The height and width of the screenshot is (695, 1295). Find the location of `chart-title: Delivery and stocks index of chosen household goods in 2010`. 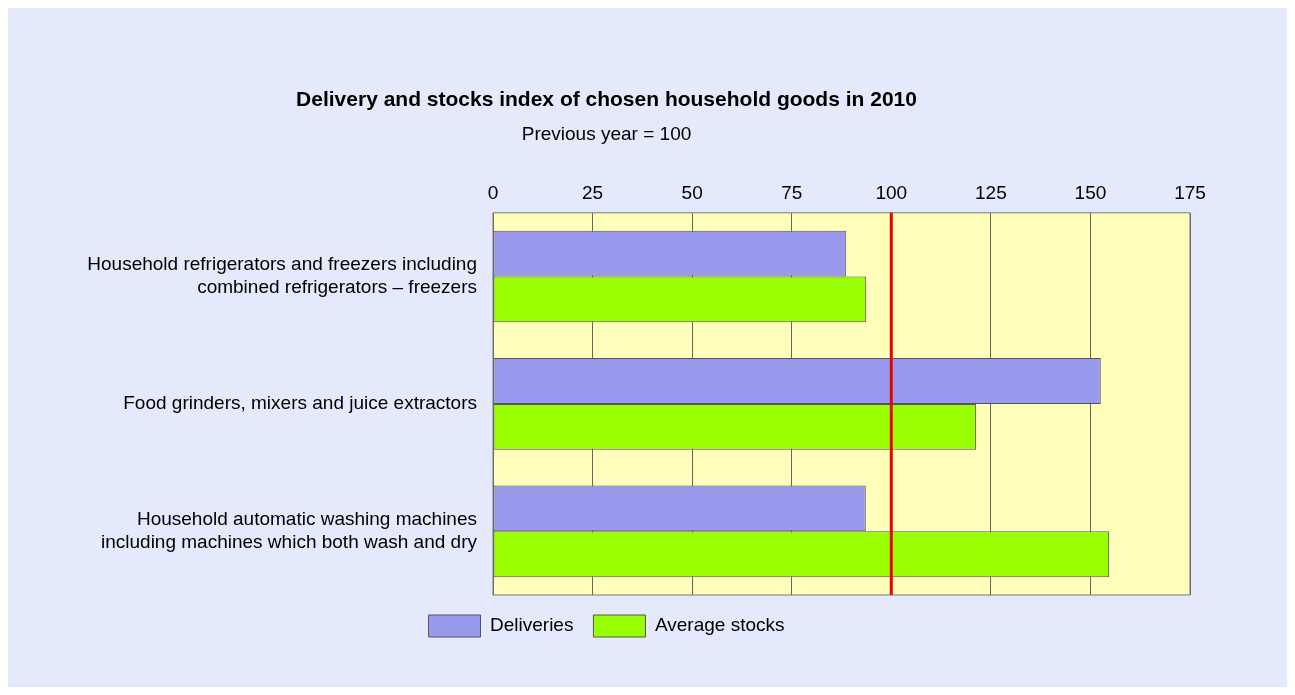

chart-title: Delivery and stocks index of chosen household goods in 2010 is located at coordinates (606, 99).